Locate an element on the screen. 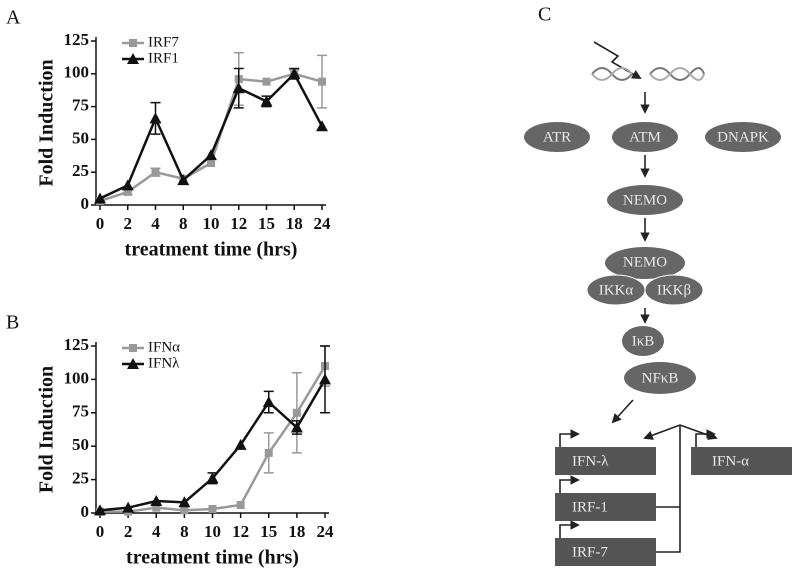 The height and width of the screenshot is (578, 800). legend-label: IFNλ is located at coordinates (164, 363).